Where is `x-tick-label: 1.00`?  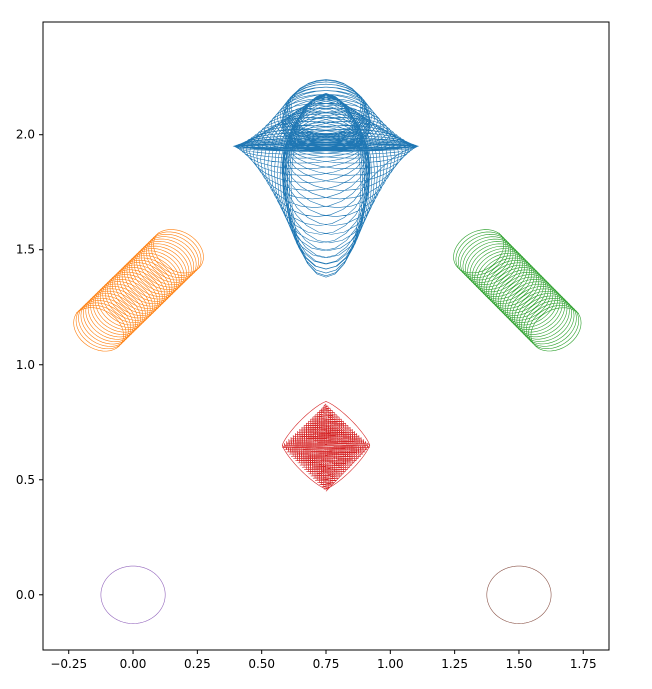
x-tick-label: 1.00 is located at coordinates (390, 664).